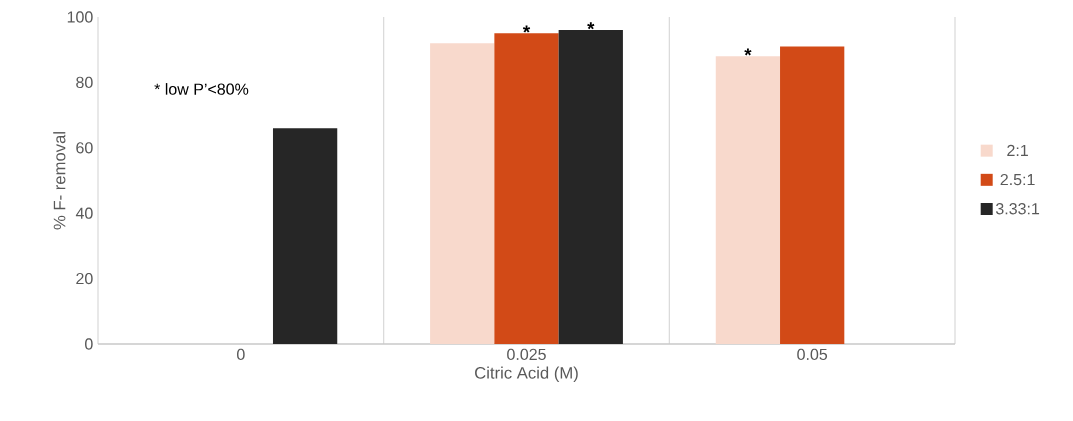 Image resolution: width=1073 pixels, height=421 pixels. What do you see at coordinates (84, 278) in the screenshot?
I see `y-tick-label: 20` at bounding box center [84, 278].